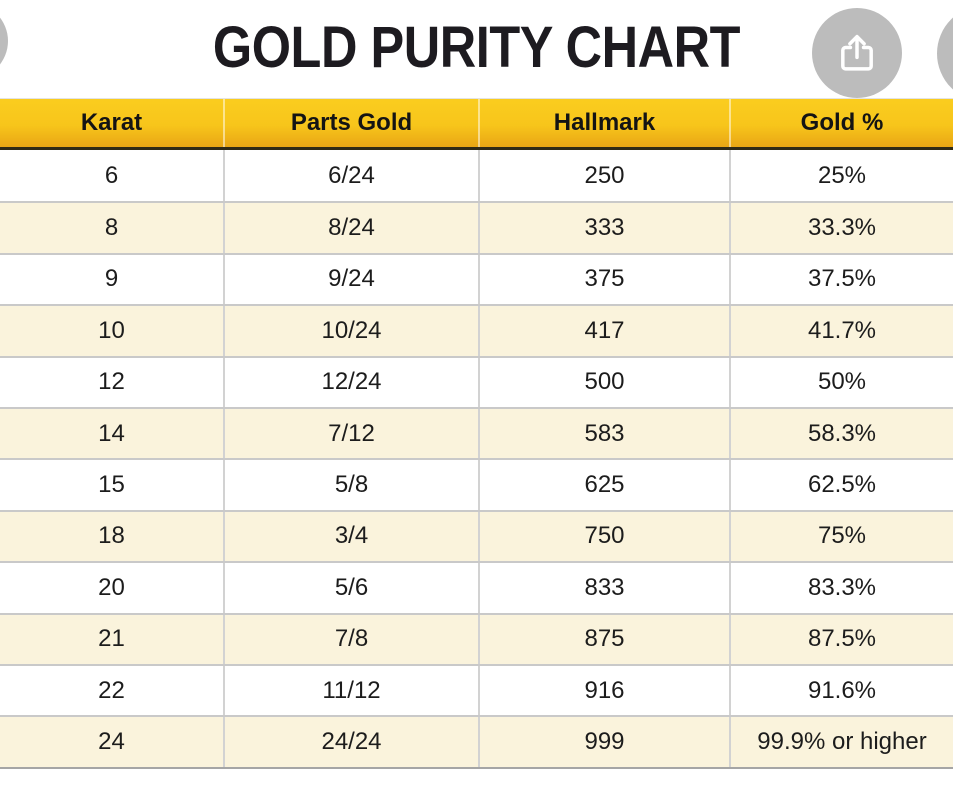  I want to click on table-row: 24 24/24 999 99.9% or higher, so click(476, 741).